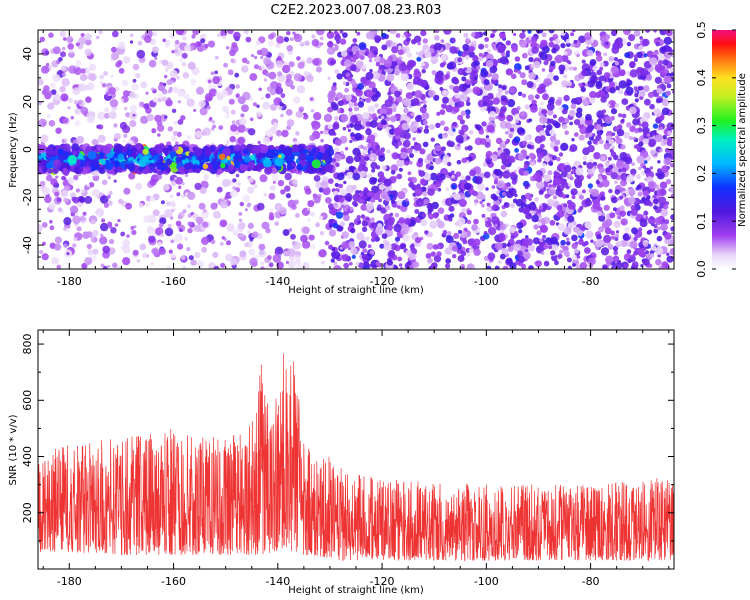  What do you see at coordinates (27, 149) in the screenshot?
I see `y-tick-label: 0` at bounding box center [27, 149].